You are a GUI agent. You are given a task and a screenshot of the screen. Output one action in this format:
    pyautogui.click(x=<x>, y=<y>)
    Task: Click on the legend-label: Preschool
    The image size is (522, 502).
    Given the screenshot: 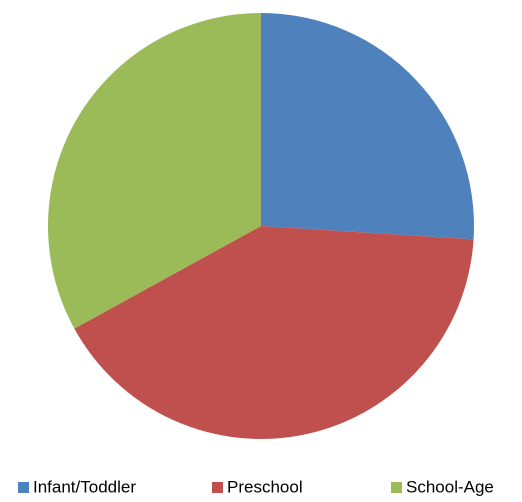 What is the action you would take?
    pyautogui.click(x=265, y=486)
    